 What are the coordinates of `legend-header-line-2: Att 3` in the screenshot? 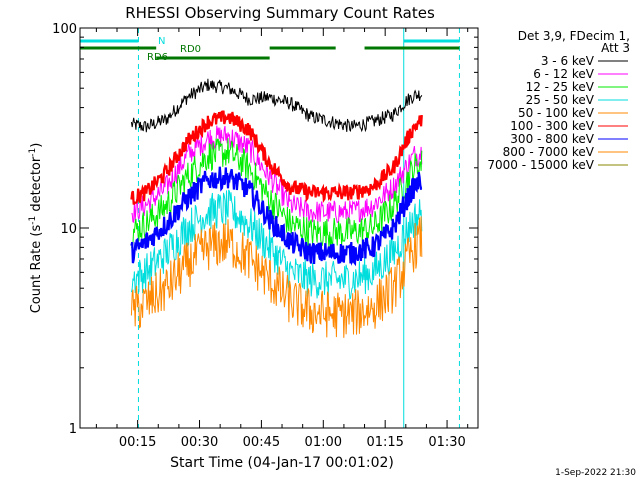 It's located at (615, 48).